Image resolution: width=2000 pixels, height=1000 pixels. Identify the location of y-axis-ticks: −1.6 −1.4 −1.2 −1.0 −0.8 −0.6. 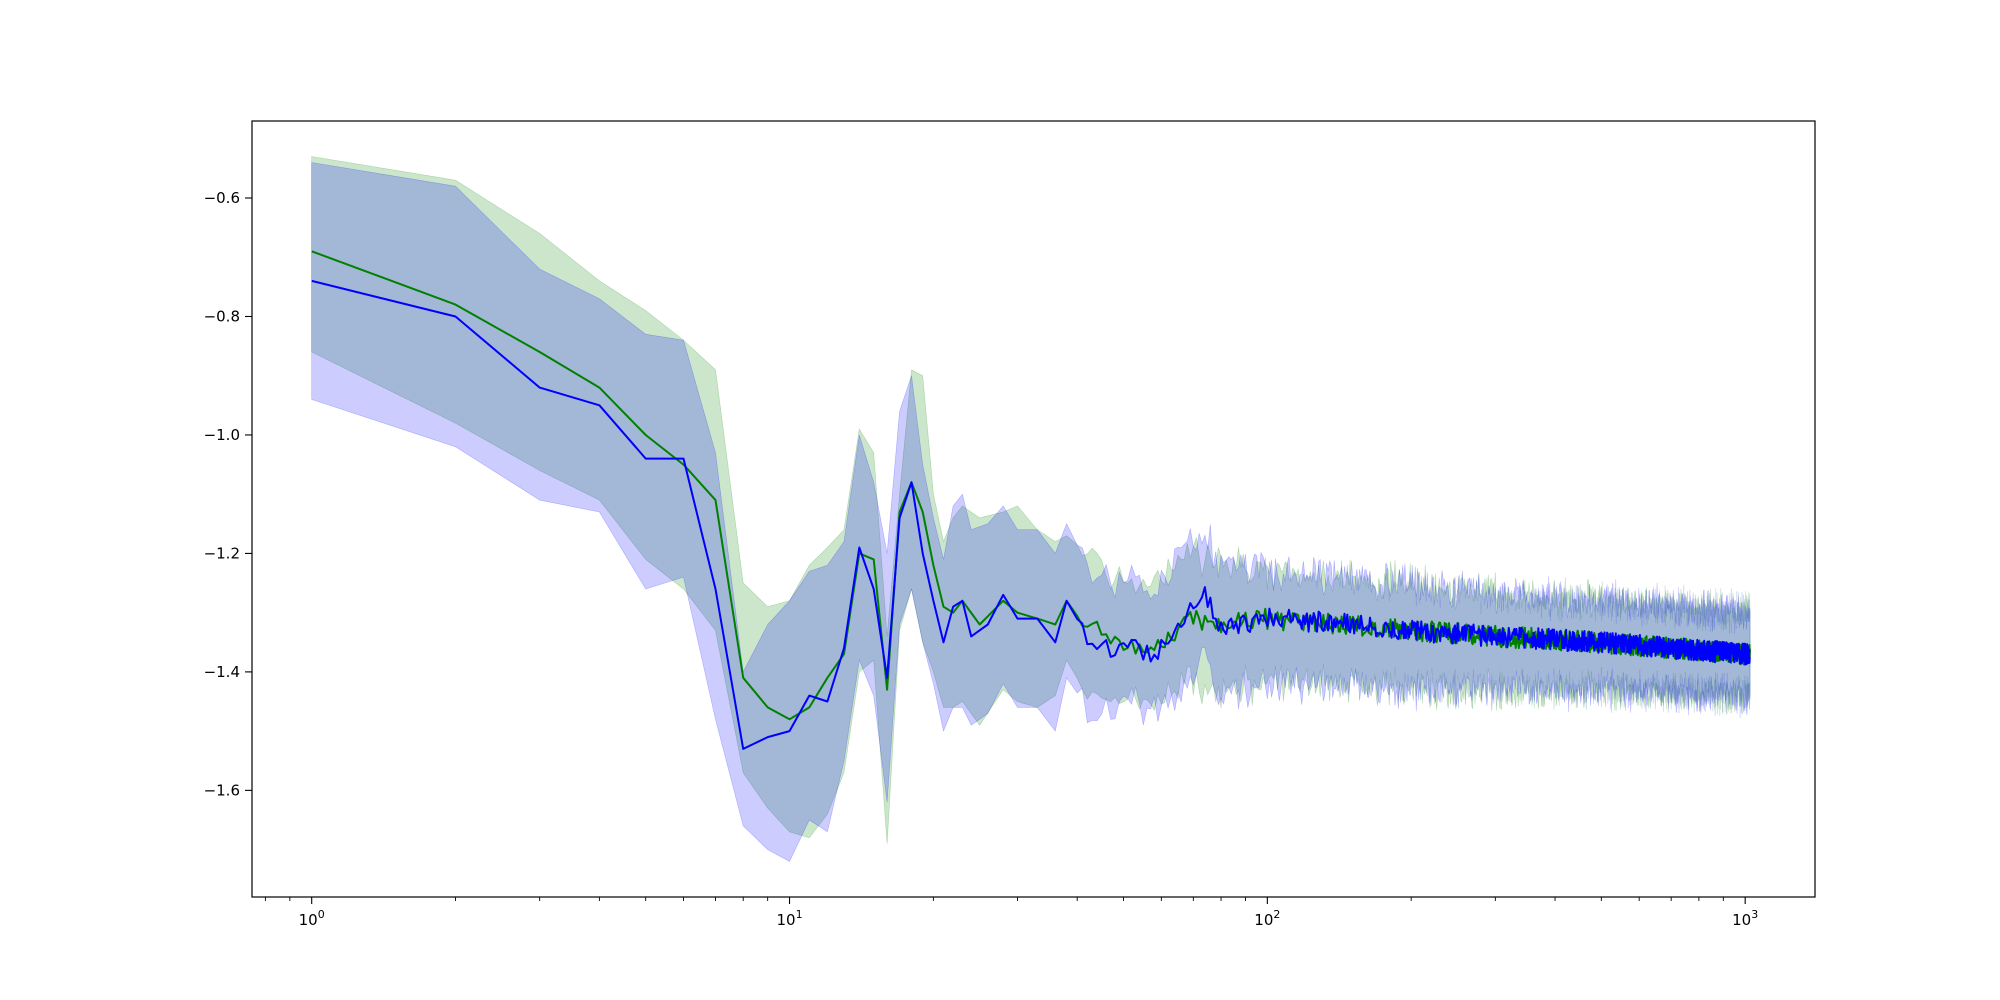
(228, 494).